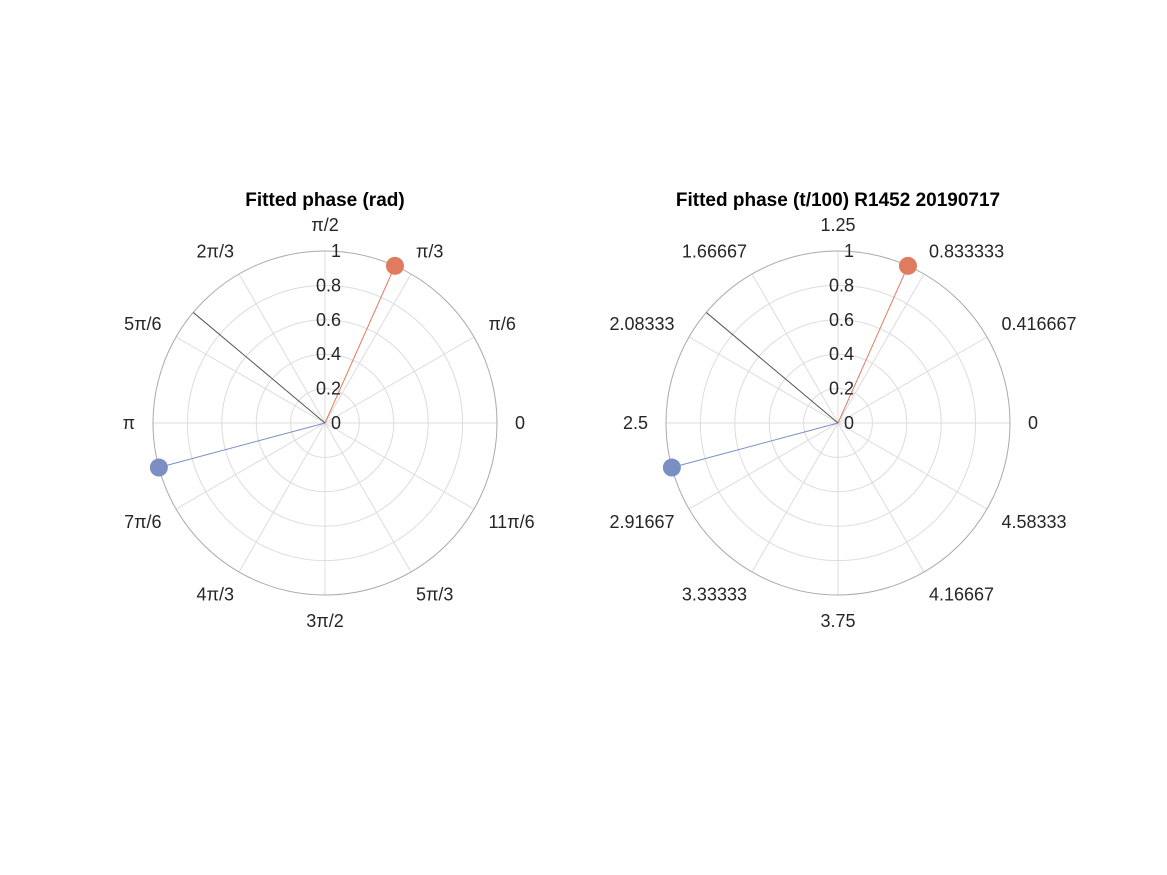 The image size is (1167, 875). I want to click on theta-tick-label: 3.75, so click(837, 621).